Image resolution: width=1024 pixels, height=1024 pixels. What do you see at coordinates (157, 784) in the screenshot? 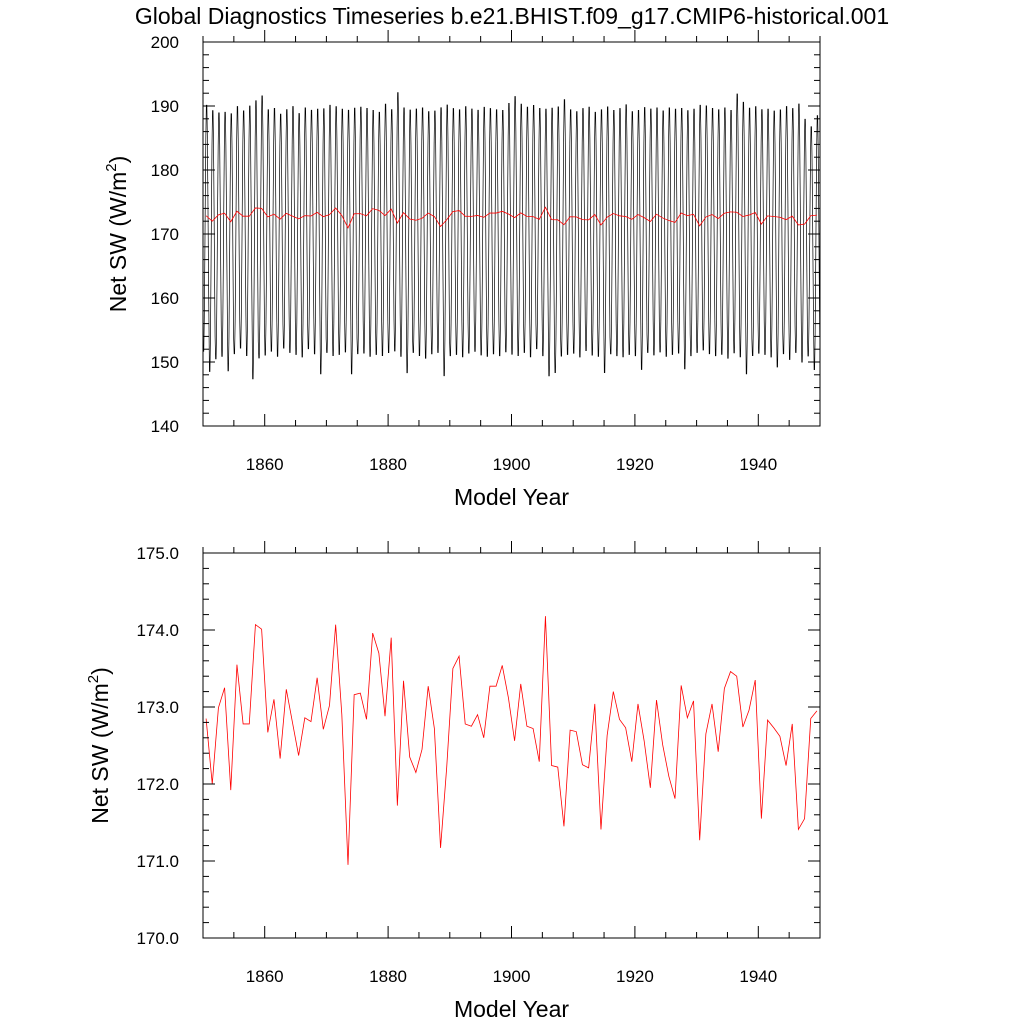
I see `y-tick-label: 172.0` at bounding box center [157, 784].